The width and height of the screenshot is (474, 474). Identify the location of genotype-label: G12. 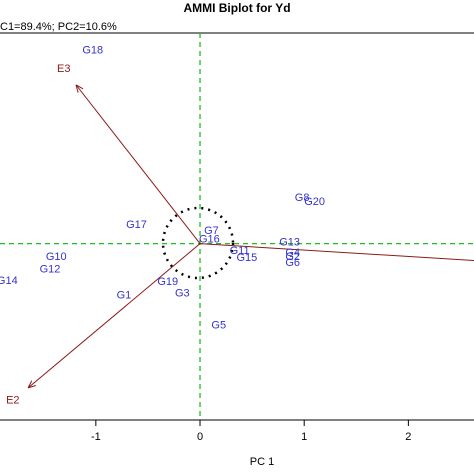
(50, 269).